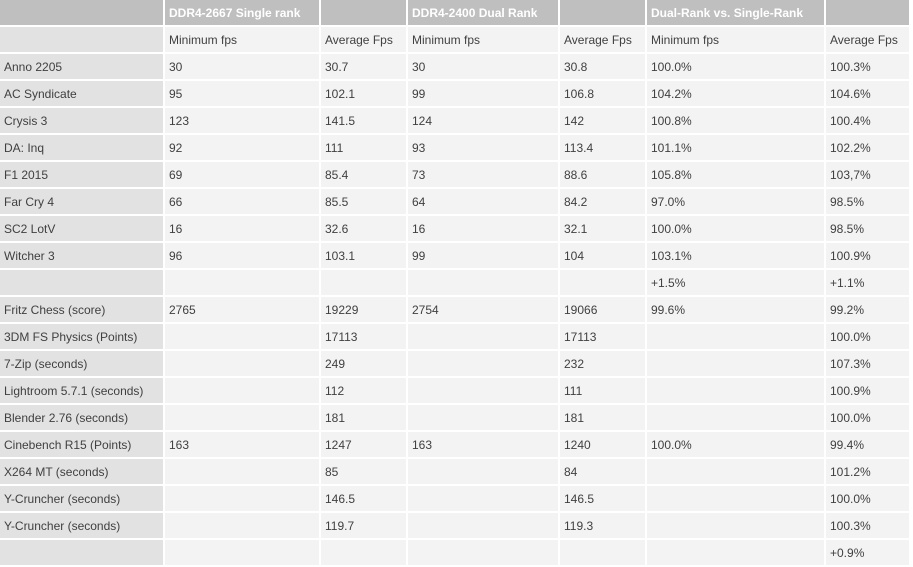 The height and width of the screenshot is (567, 913). Describe the element at coordinates (602, 363) in the screenshot. I see `table-cell: 232` at that location.